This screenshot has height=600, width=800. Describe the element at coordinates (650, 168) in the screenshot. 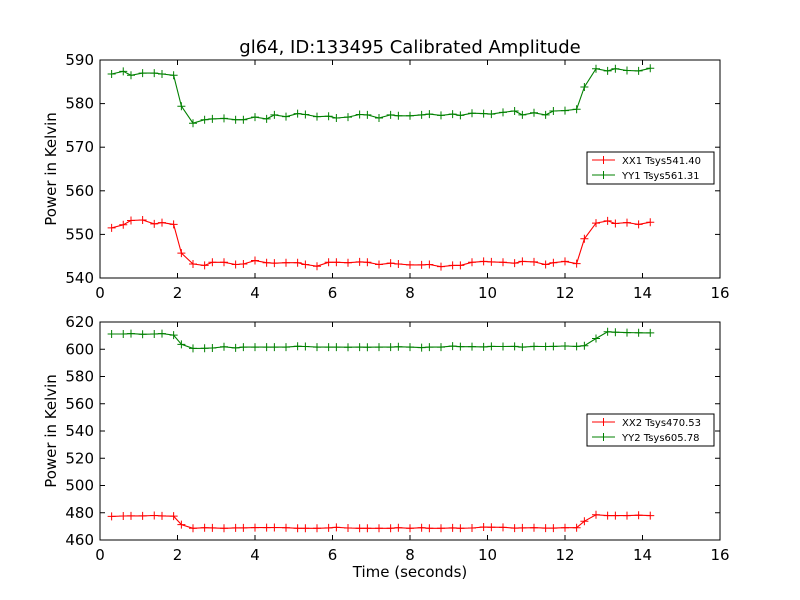

I see `legend-box` at that location.